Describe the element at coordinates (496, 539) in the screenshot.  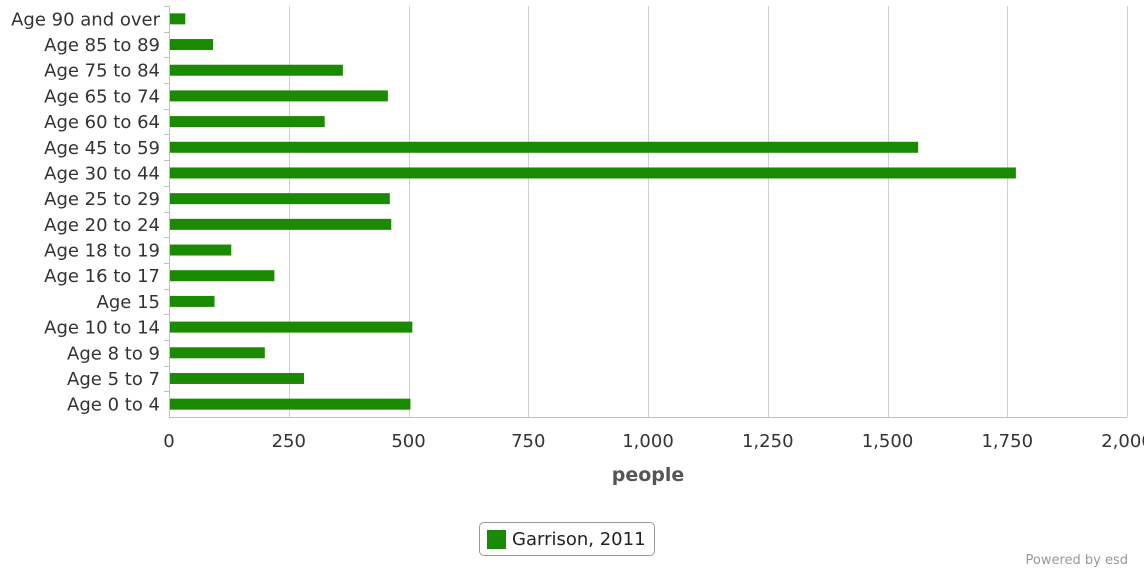
I see `legend-swatch` at that location.